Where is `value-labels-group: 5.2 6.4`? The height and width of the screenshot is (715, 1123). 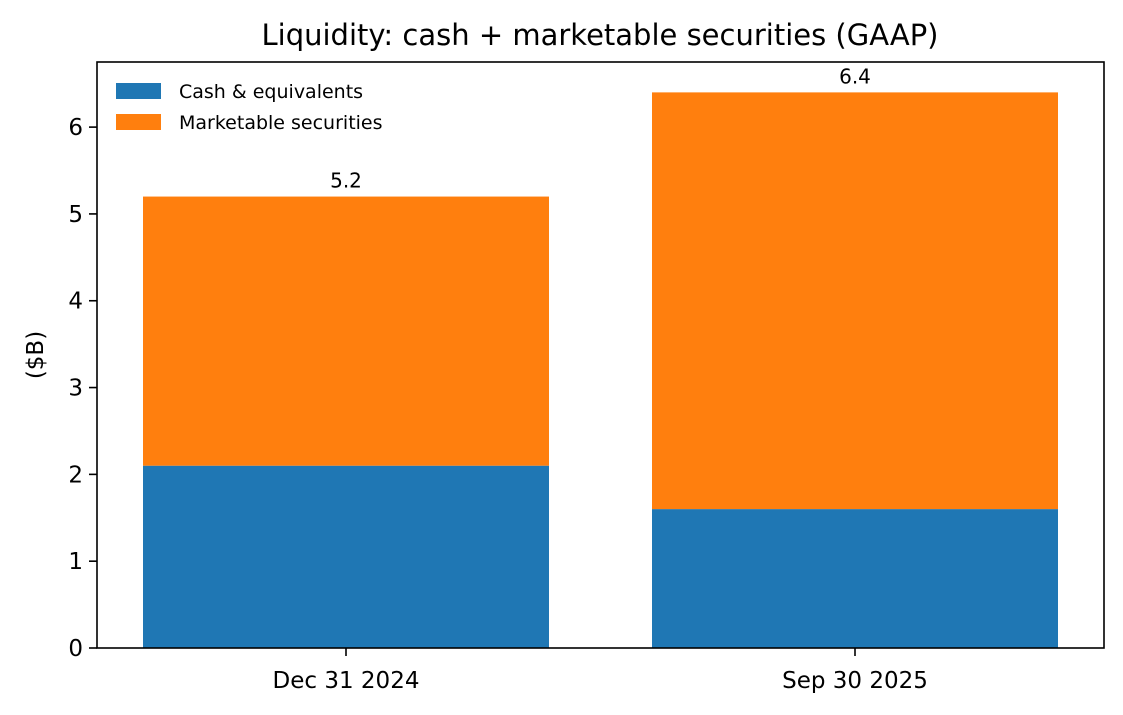 value-labels-group: 5.2 6.4 is located at coordinates (600, 128).